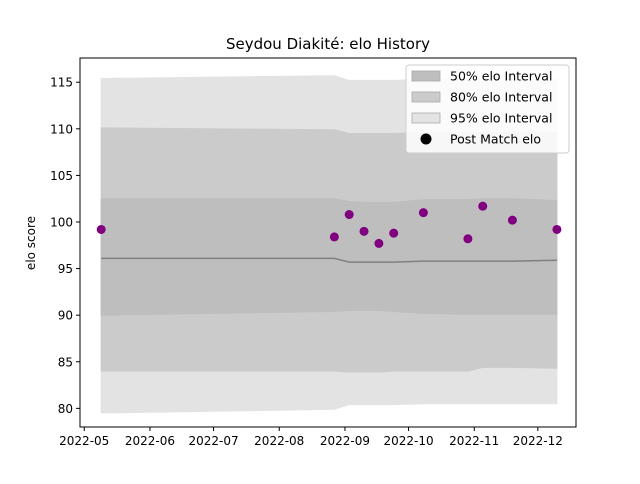  I want to click on legend-swatch-80-elo-interval, so click(426, 97).